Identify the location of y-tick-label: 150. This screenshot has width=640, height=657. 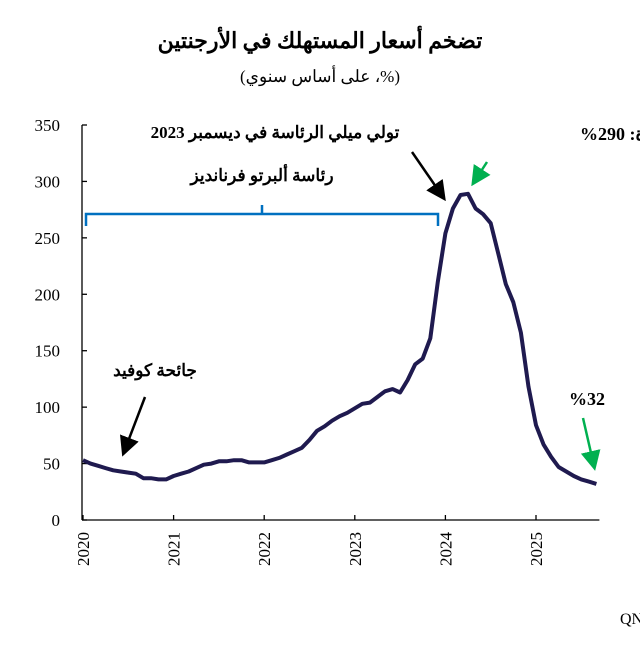
(48, 351).